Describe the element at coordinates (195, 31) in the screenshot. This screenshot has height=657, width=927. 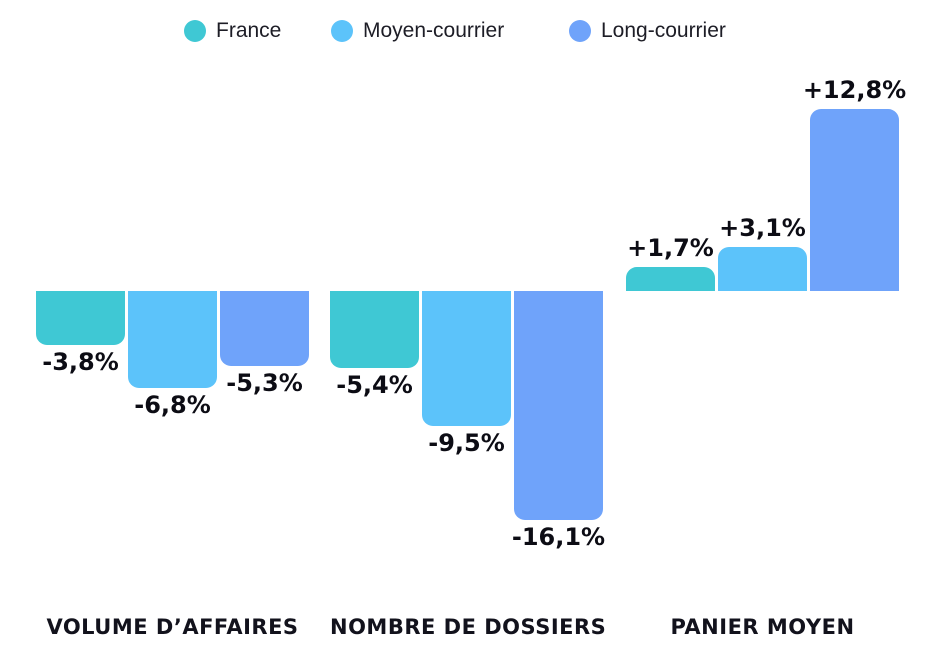
I see `legend-dot-france-icon` at that location.